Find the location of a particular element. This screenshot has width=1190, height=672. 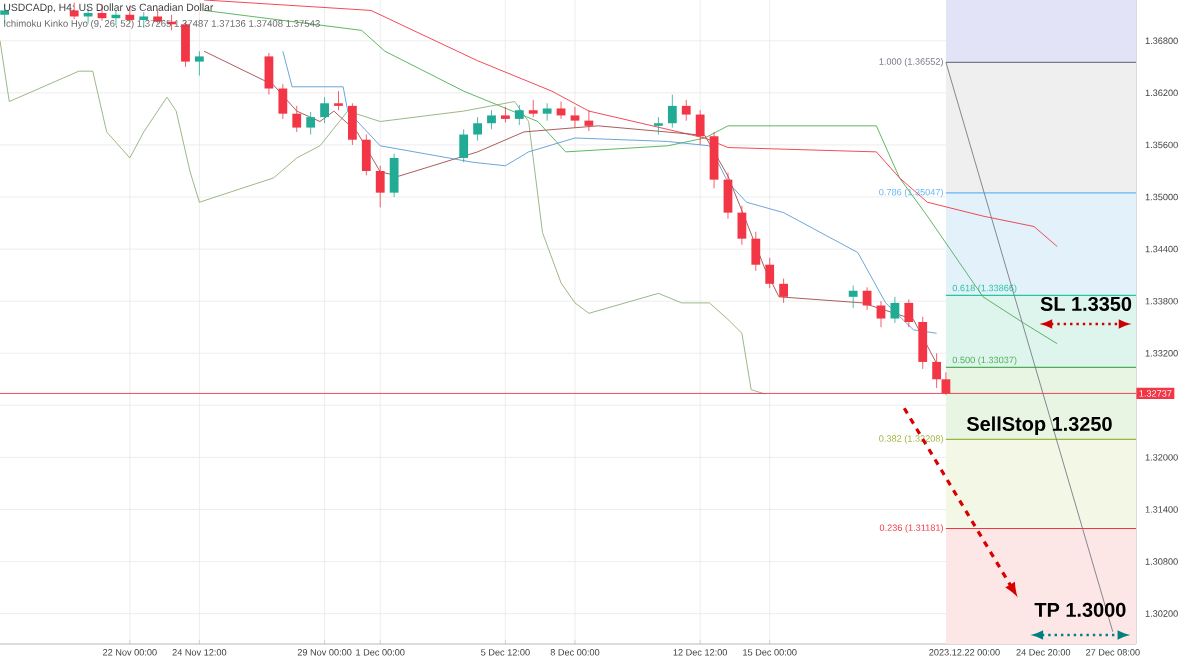

annotation: SL 1.3350 is located at coordinates (1086, 304).